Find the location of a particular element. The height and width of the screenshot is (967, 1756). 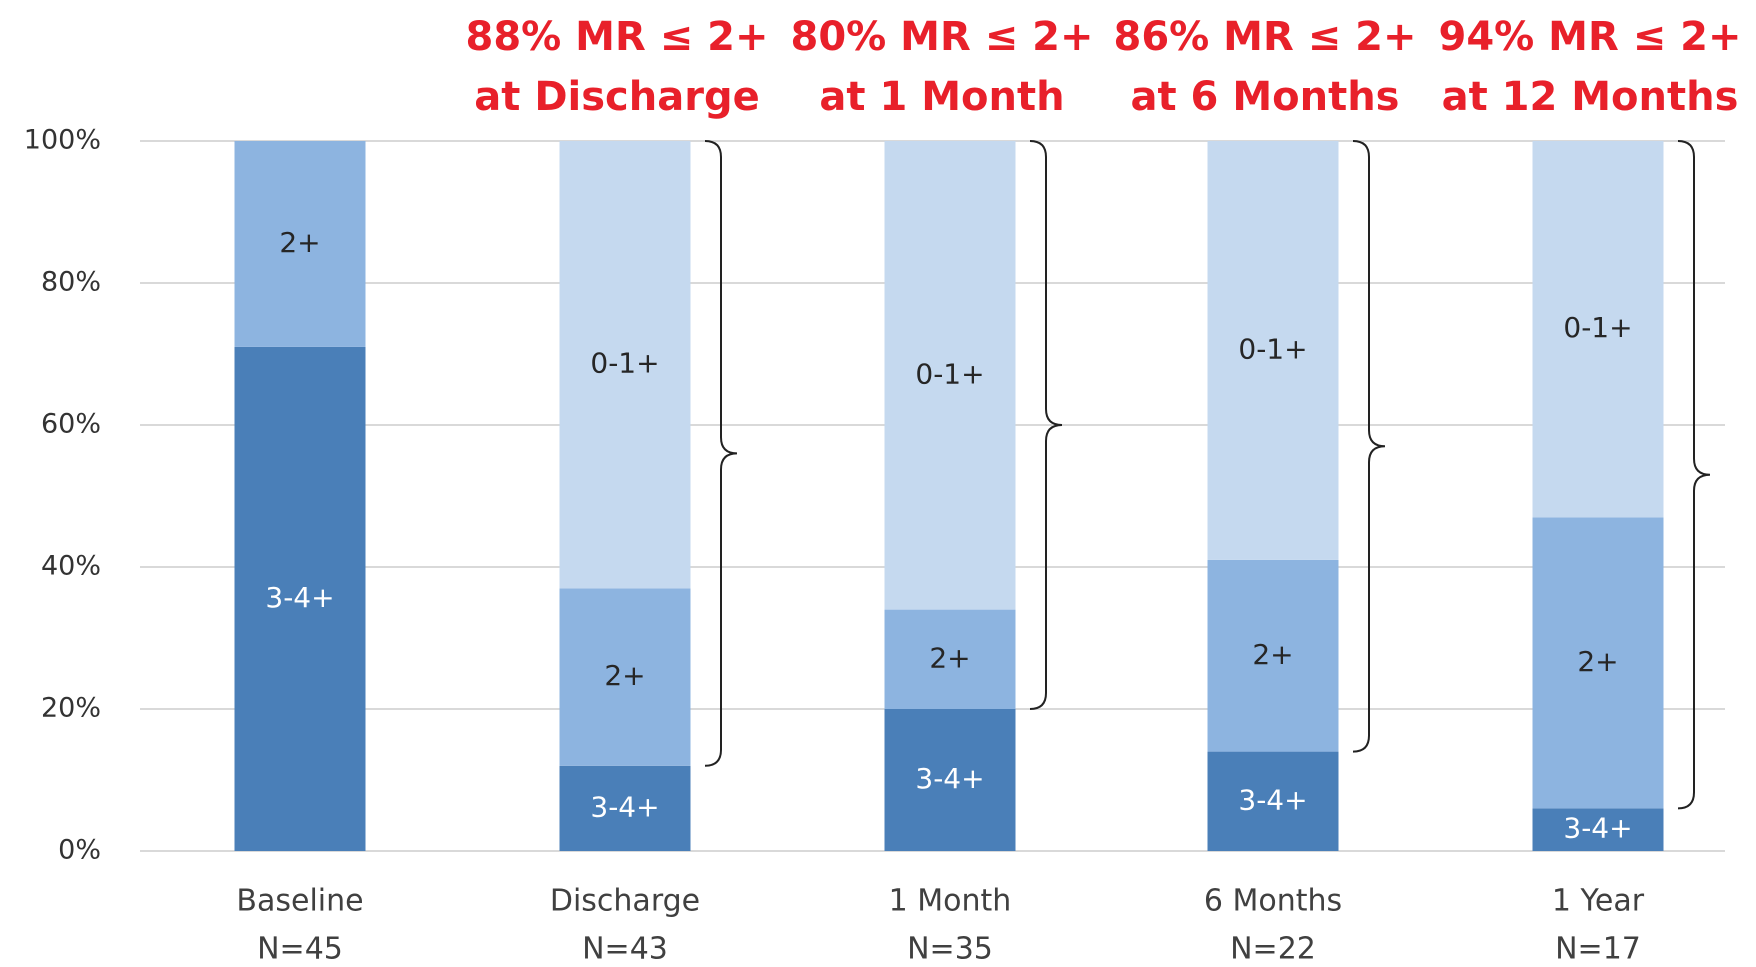

y-tick-label: 0% is located at coordinates (79, 850).